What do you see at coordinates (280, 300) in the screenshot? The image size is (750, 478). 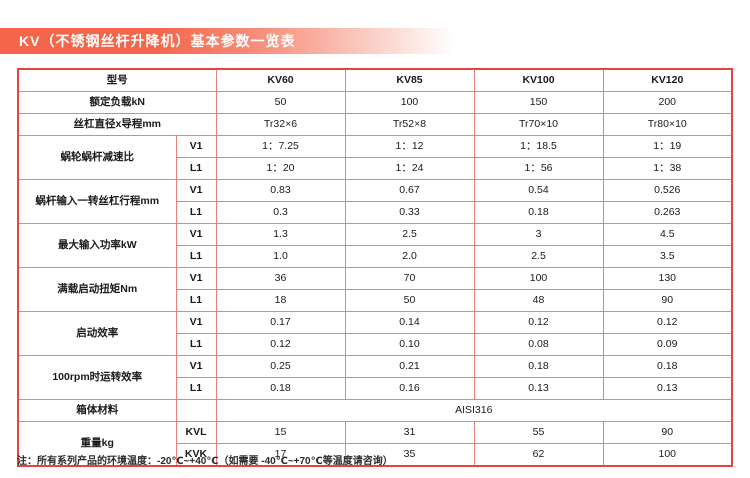 I see `table-cell: 18` at bounding box center [280, 300].